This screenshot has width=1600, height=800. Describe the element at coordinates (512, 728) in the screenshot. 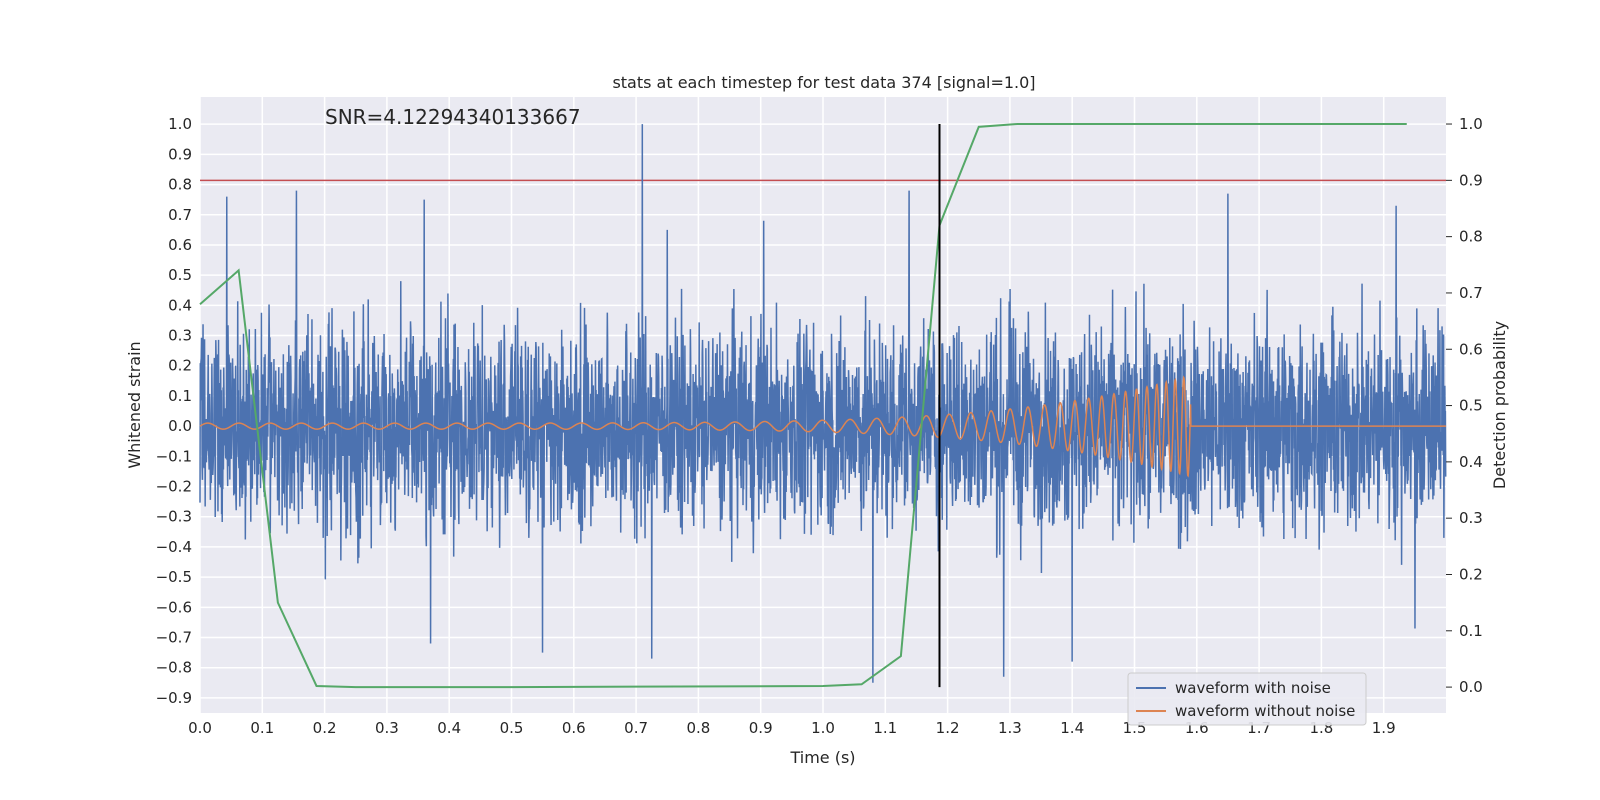

I see `x-tick-label: 0.5` at that location.